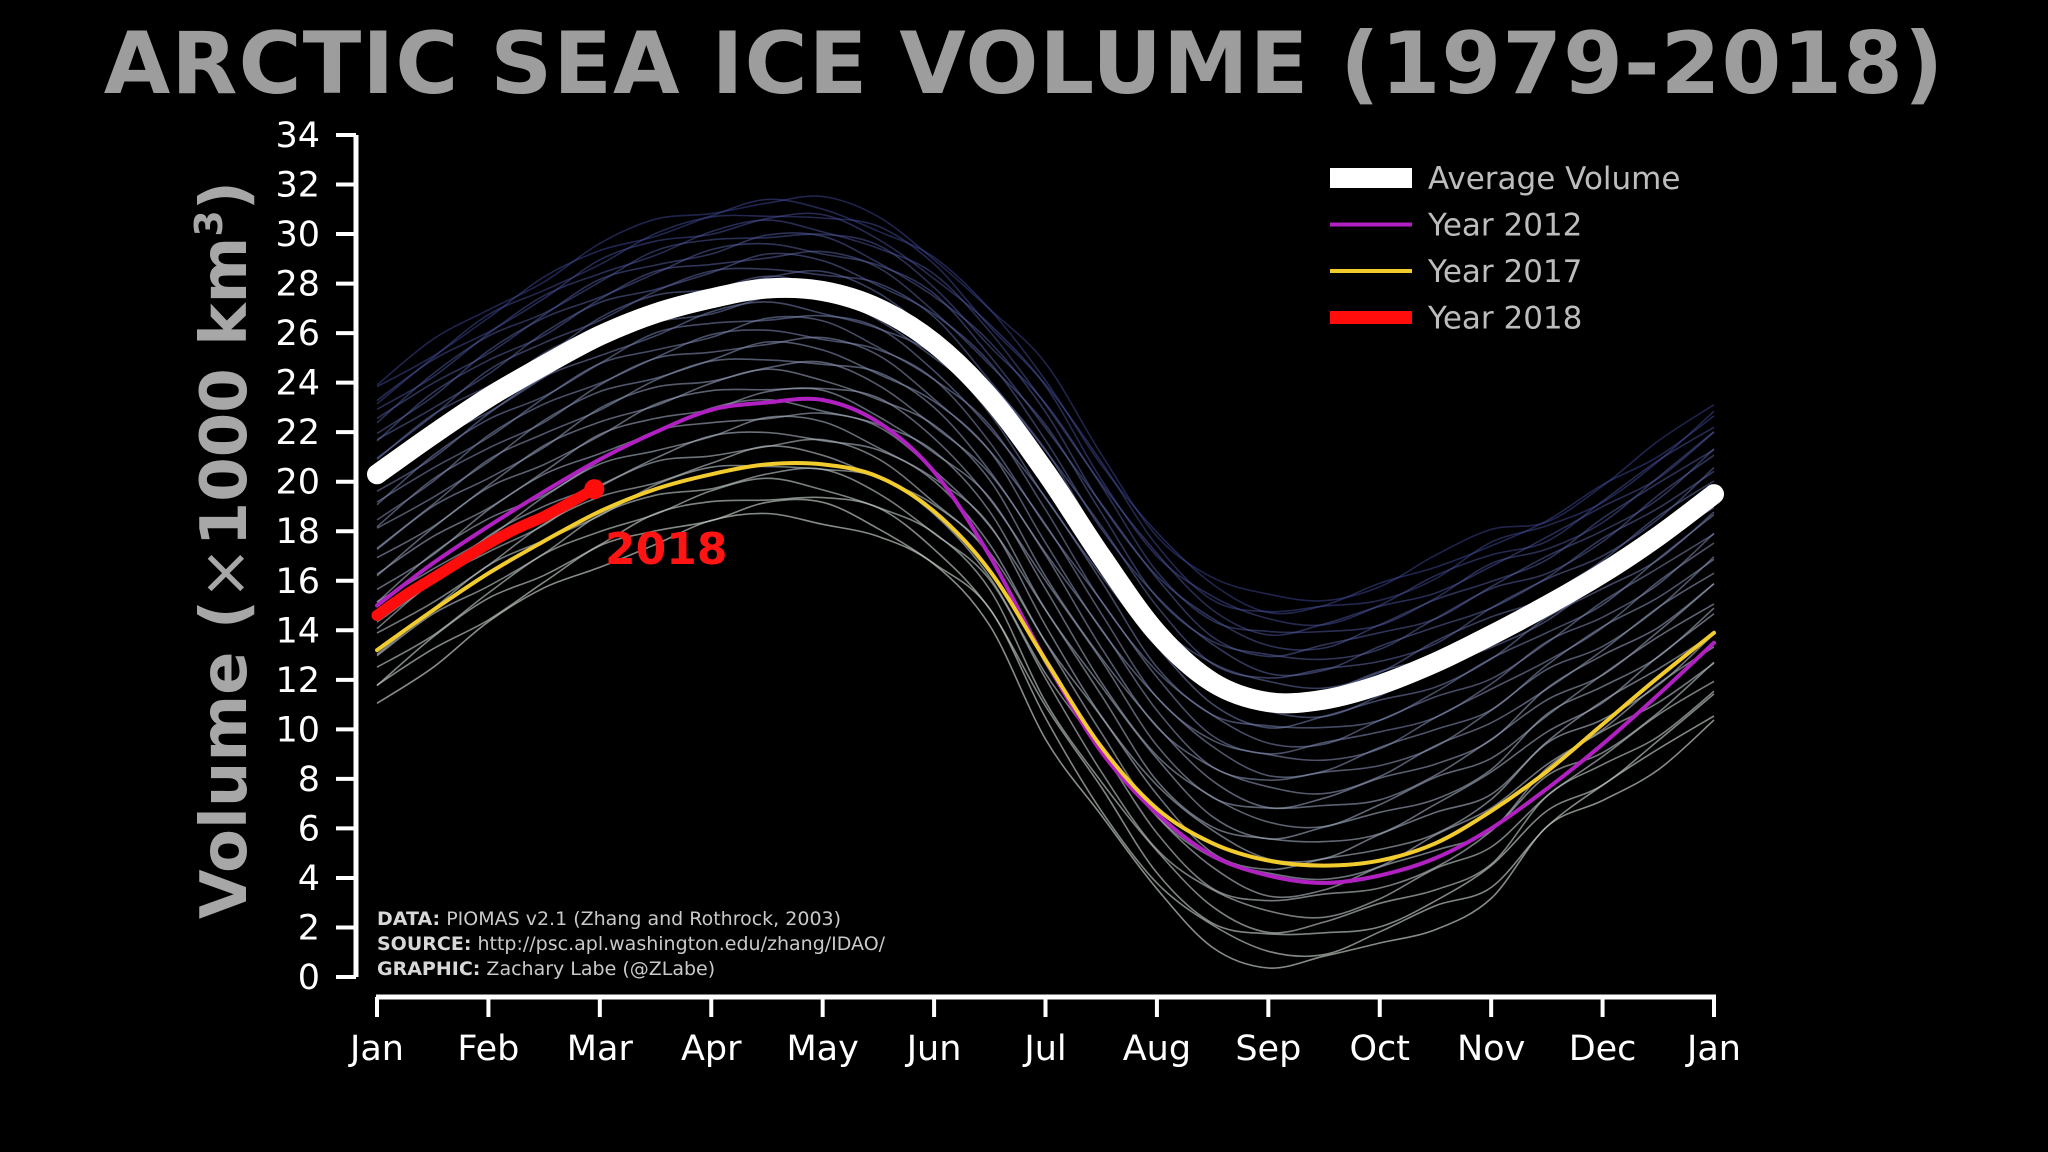 This screenshot has height=1152, width=2048. I want to click on x-tick-label: Aug, so click(1157, 1049).